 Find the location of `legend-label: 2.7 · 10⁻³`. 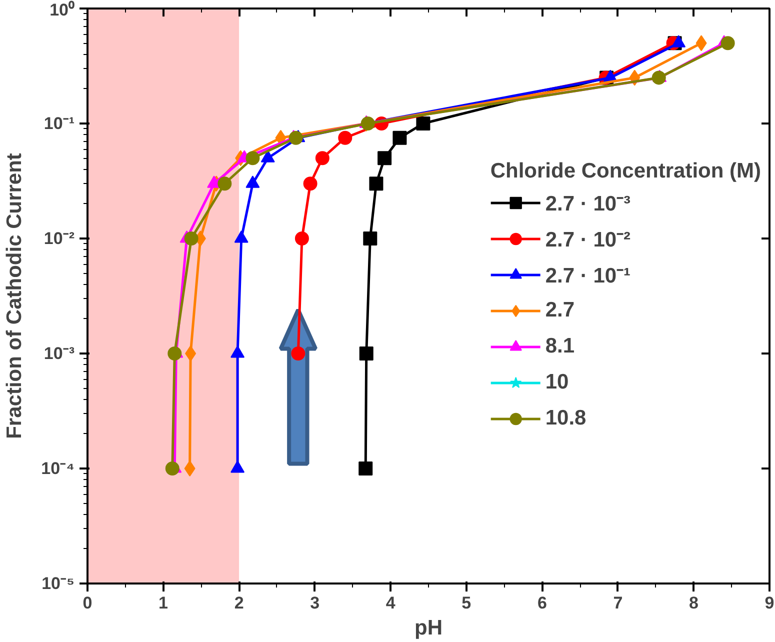

legend-label: 2.7 · 10⁻³ is located at coordinates (588, 203).